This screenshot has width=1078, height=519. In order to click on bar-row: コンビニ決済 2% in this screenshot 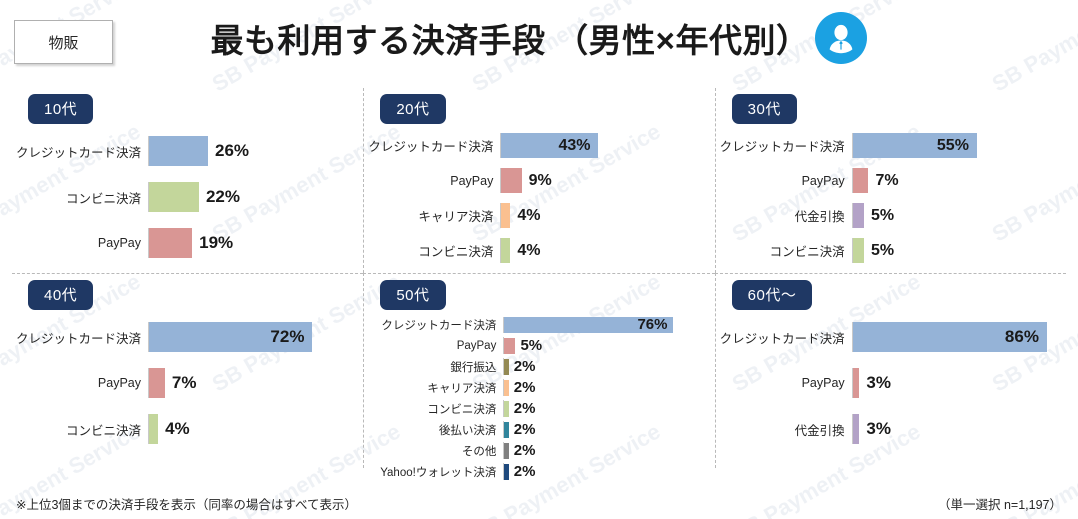, I will do `click(536, 408)`.